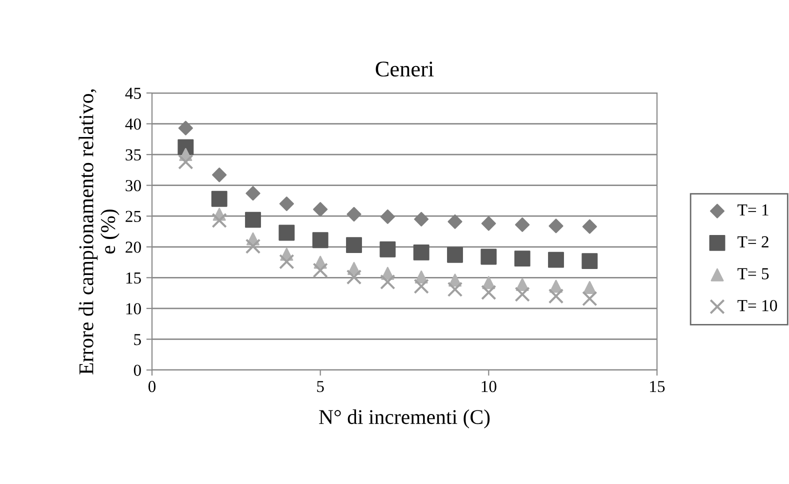 This screenshot has width=789, height=484. Describe the element at coordinates (758, 306) in the screenshot. I see `legend-label: T= 10` at that location.